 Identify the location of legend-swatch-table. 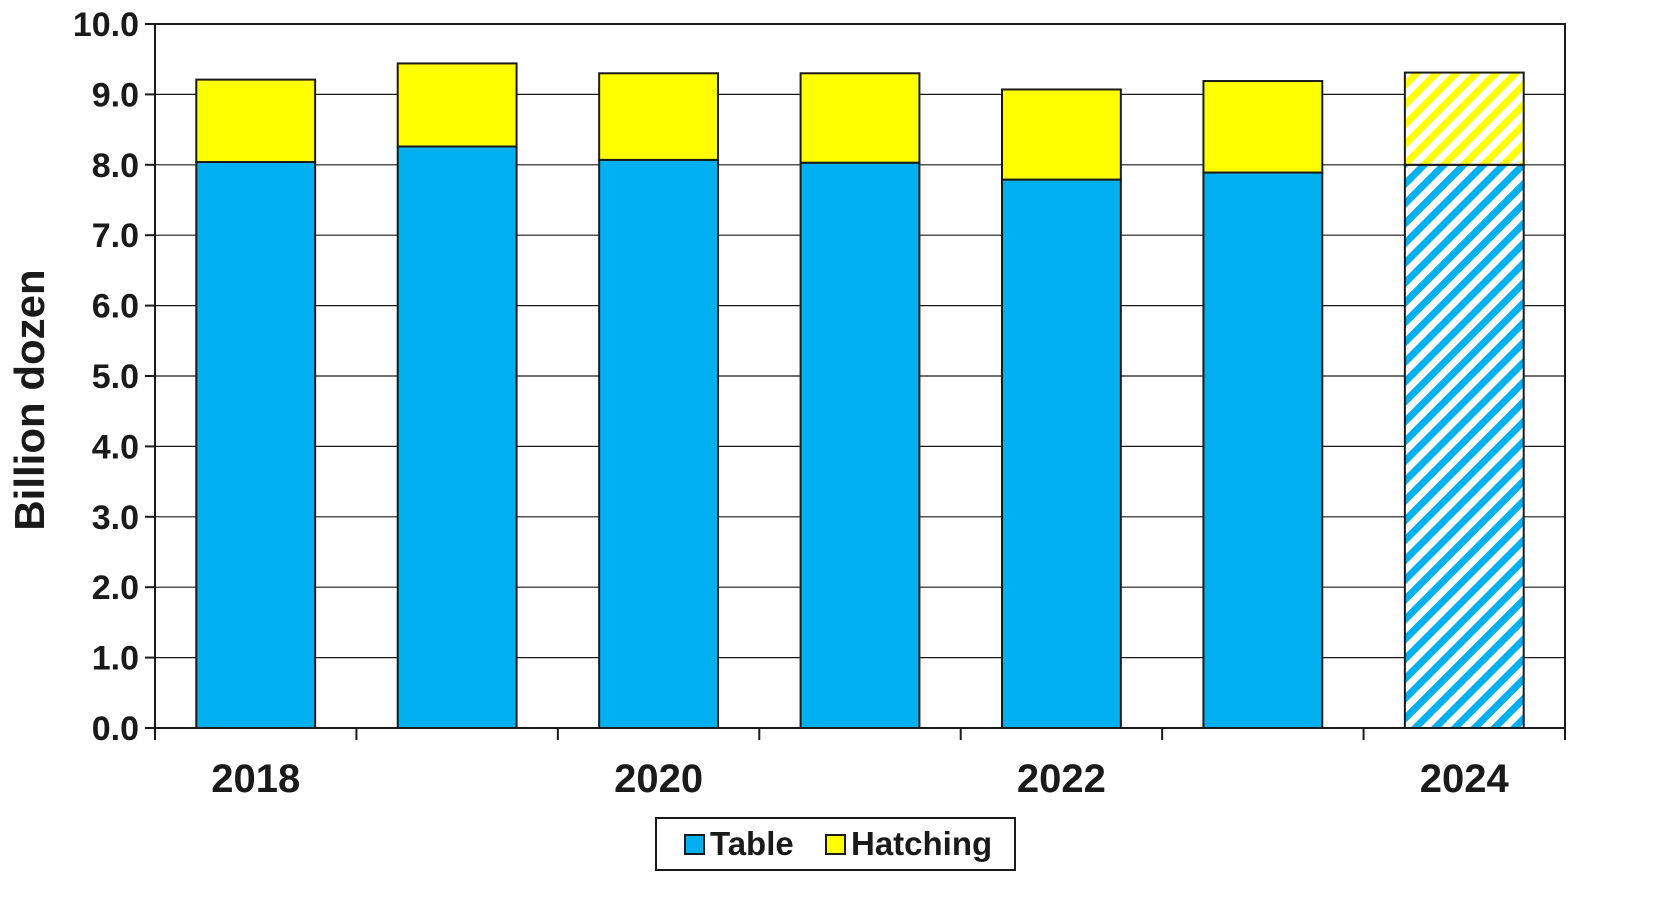
(694, 844).